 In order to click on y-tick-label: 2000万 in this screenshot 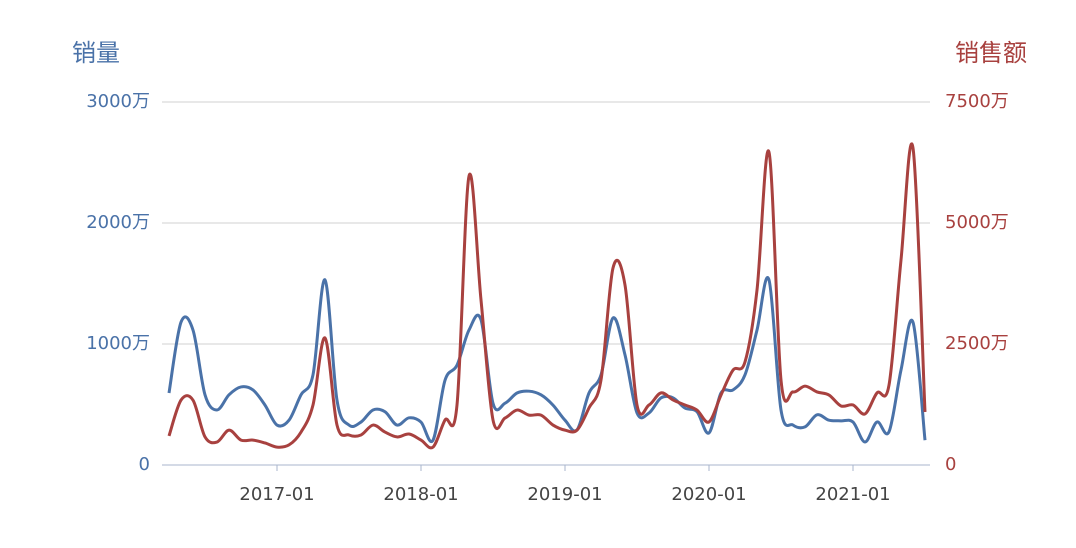, I will do `click(118, 222)`.